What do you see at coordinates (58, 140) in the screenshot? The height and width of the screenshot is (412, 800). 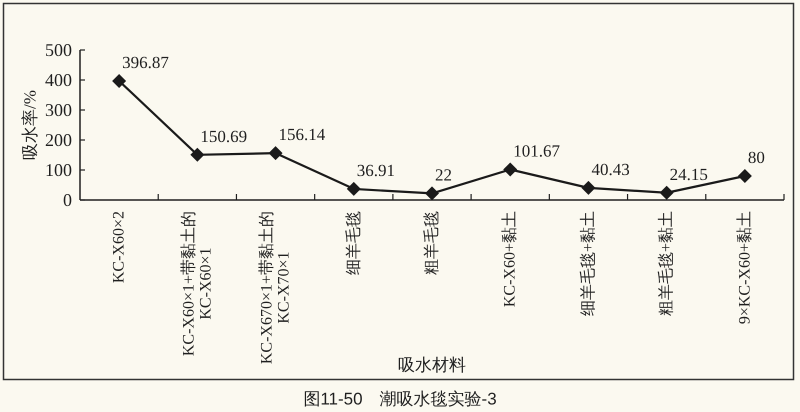 I see `y-tick-label: 200` at bounding box center [58, 140].